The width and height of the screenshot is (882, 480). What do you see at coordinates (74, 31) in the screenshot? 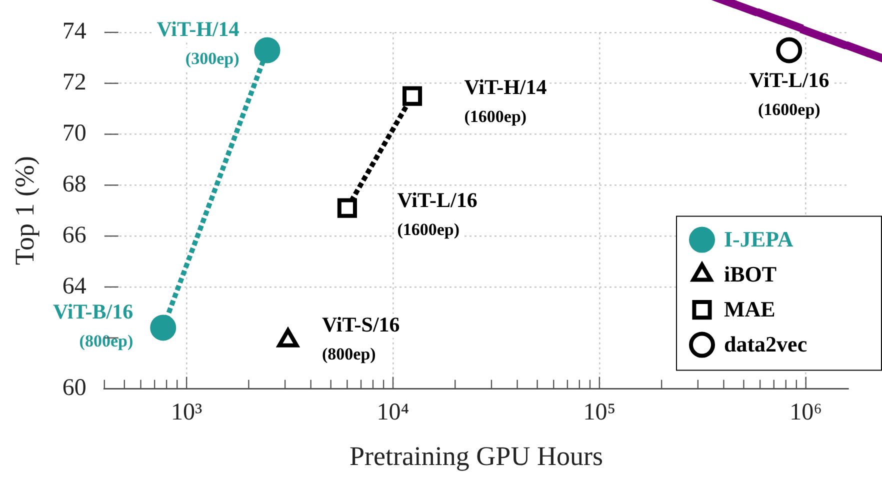
I see `y-tick-label: 74` at bounding box center [74, 31].